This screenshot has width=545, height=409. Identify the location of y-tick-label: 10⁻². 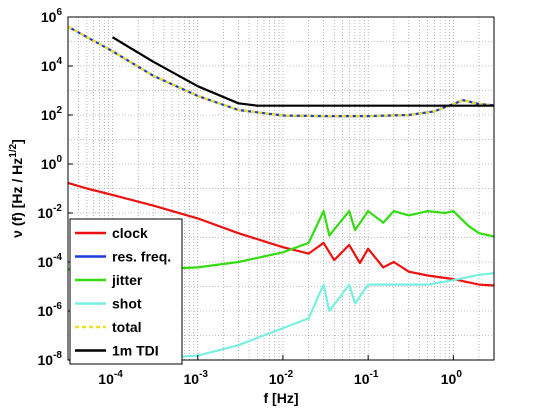
(50, 212).